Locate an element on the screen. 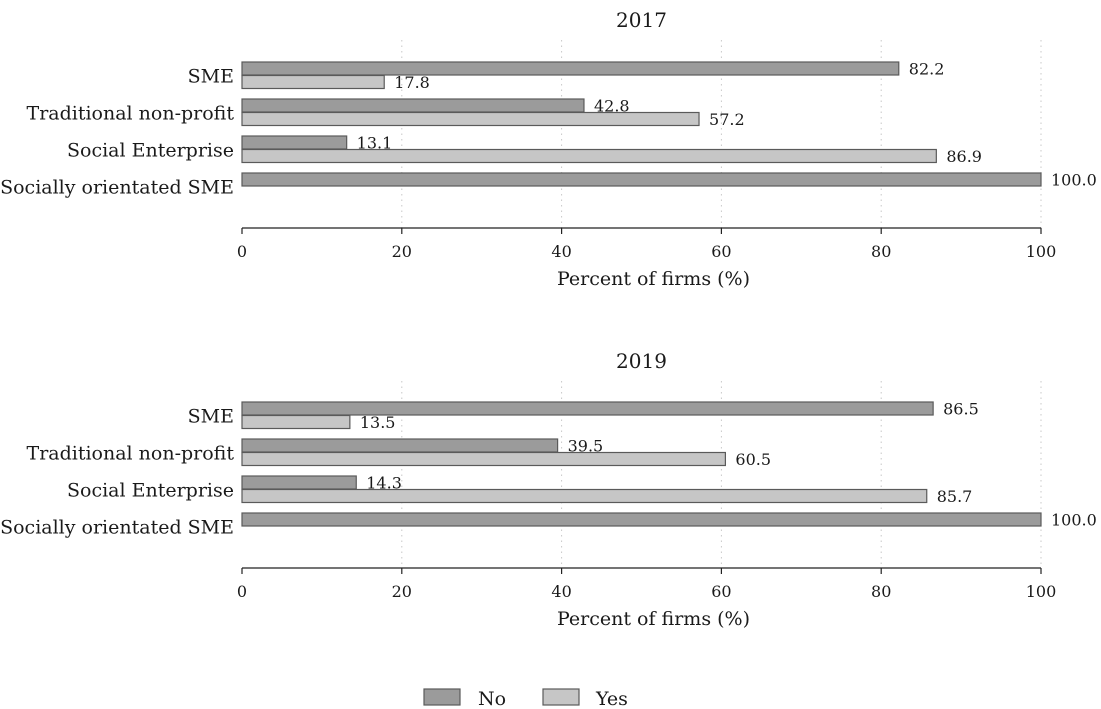 The width and height of the screenshot is (1101, 709). data-label-no: 13.1 is located at coordinates (375, 143).